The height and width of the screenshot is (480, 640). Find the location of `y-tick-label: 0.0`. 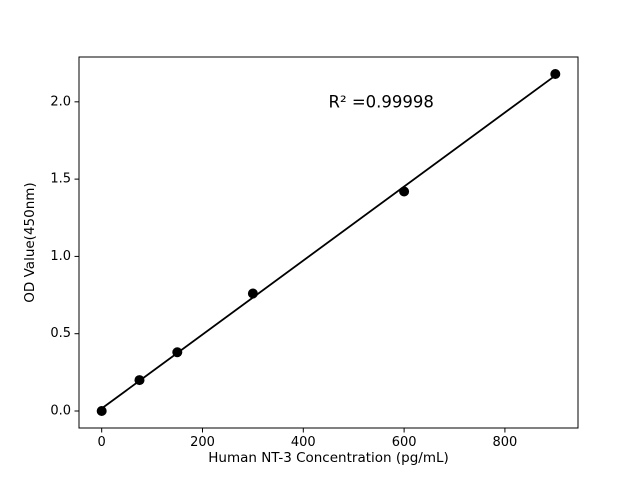

y-tick-label: 0.0 is located at coordinates (60, 410).